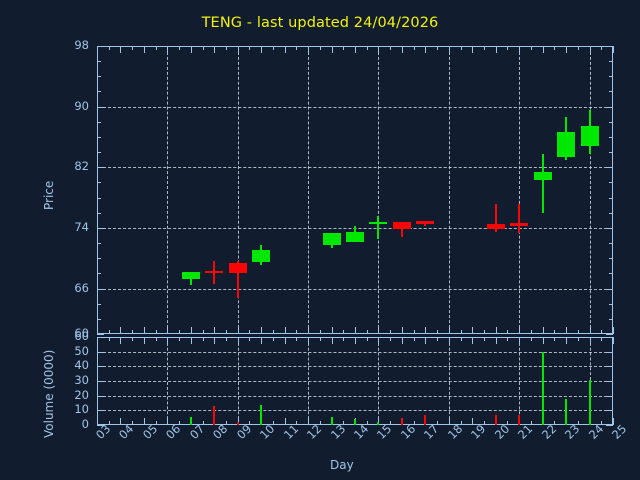 This screenshot has width=640, height=480. I want to click on price-tick-label: 66, so click(81, 287).